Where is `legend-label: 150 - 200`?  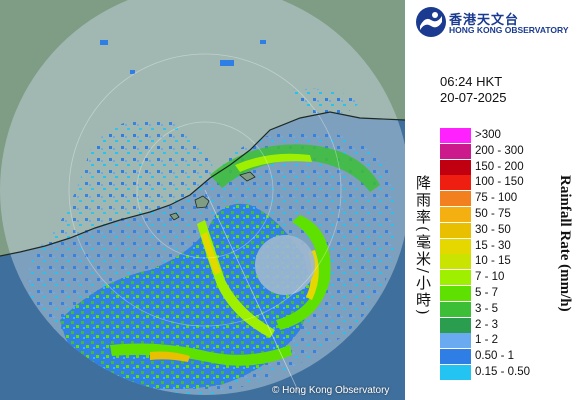 legend-label: 150 - 200 is located at coordinates (499, 166).